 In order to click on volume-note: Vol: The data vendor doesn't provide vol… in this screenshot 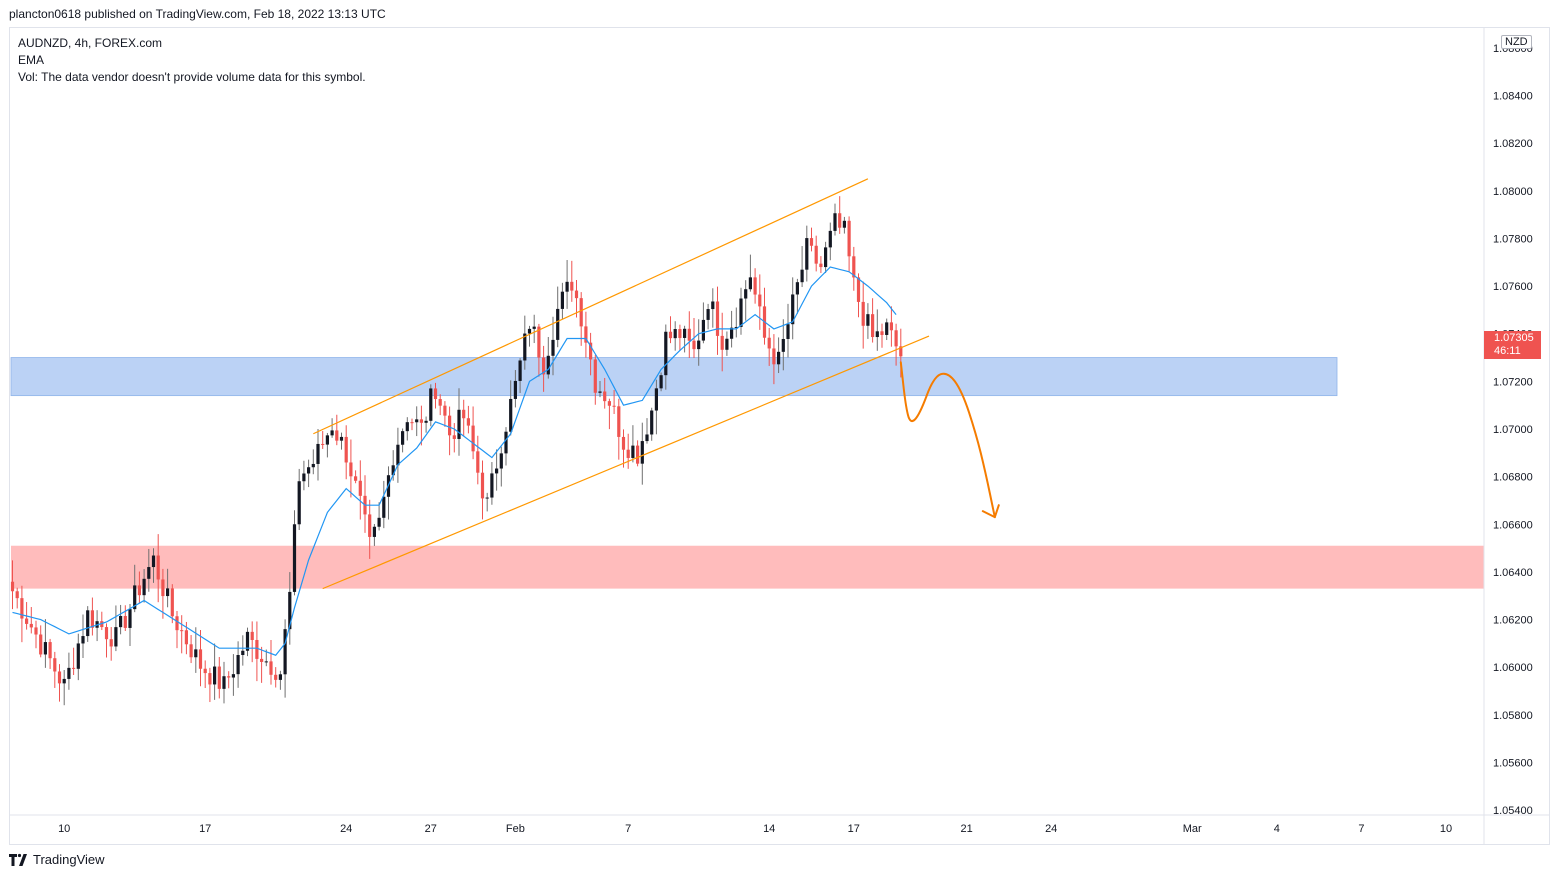, I will do `click(192, 77)`.